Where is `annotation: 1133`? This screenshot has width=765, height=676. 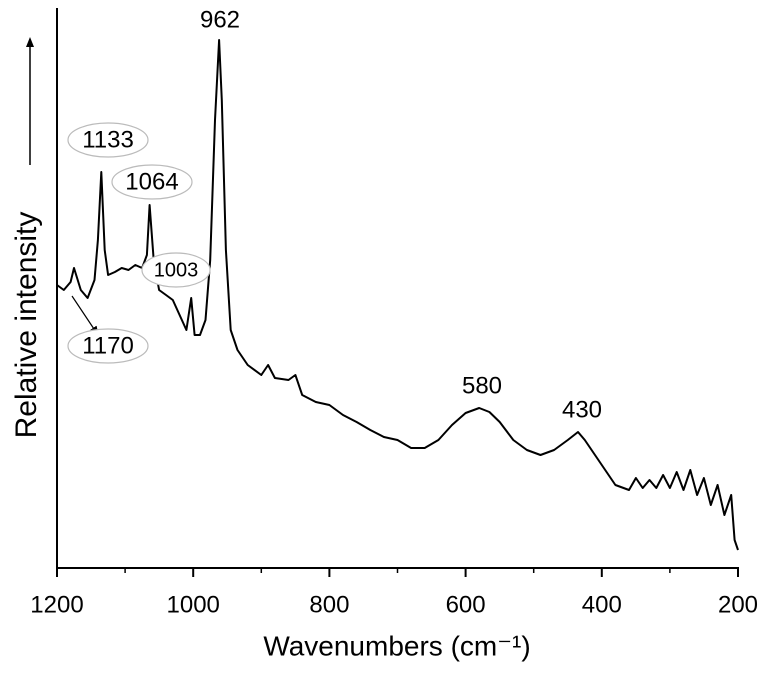
annotation: 1133 is located at coordinates (108, 139).